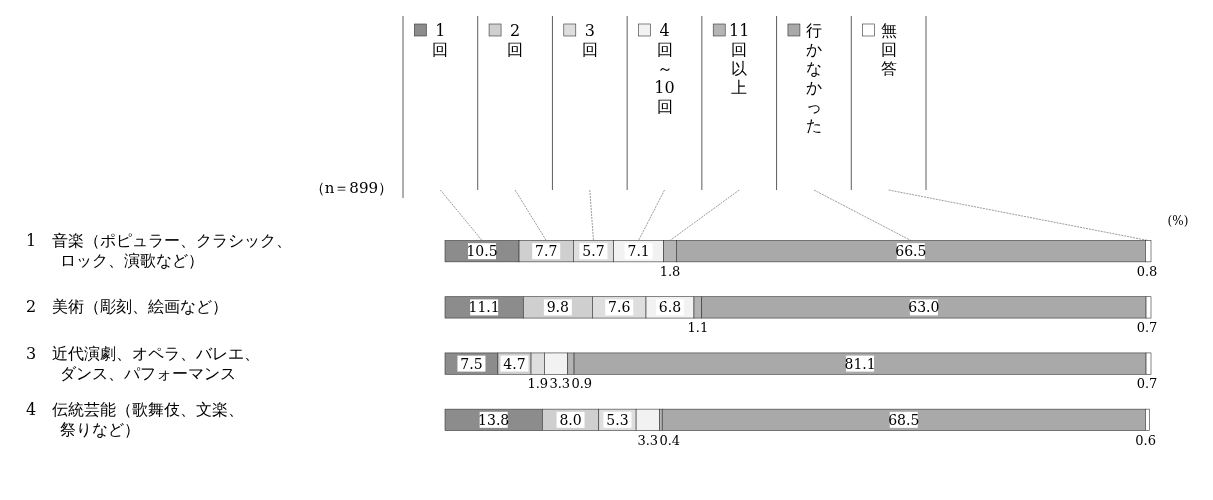 The width and height of the screenshot is (1213, 500). What do you see at coordinates (698, 328) in the screenshot?
I see `data-label: 1.1` at bounding box center [698, 328].